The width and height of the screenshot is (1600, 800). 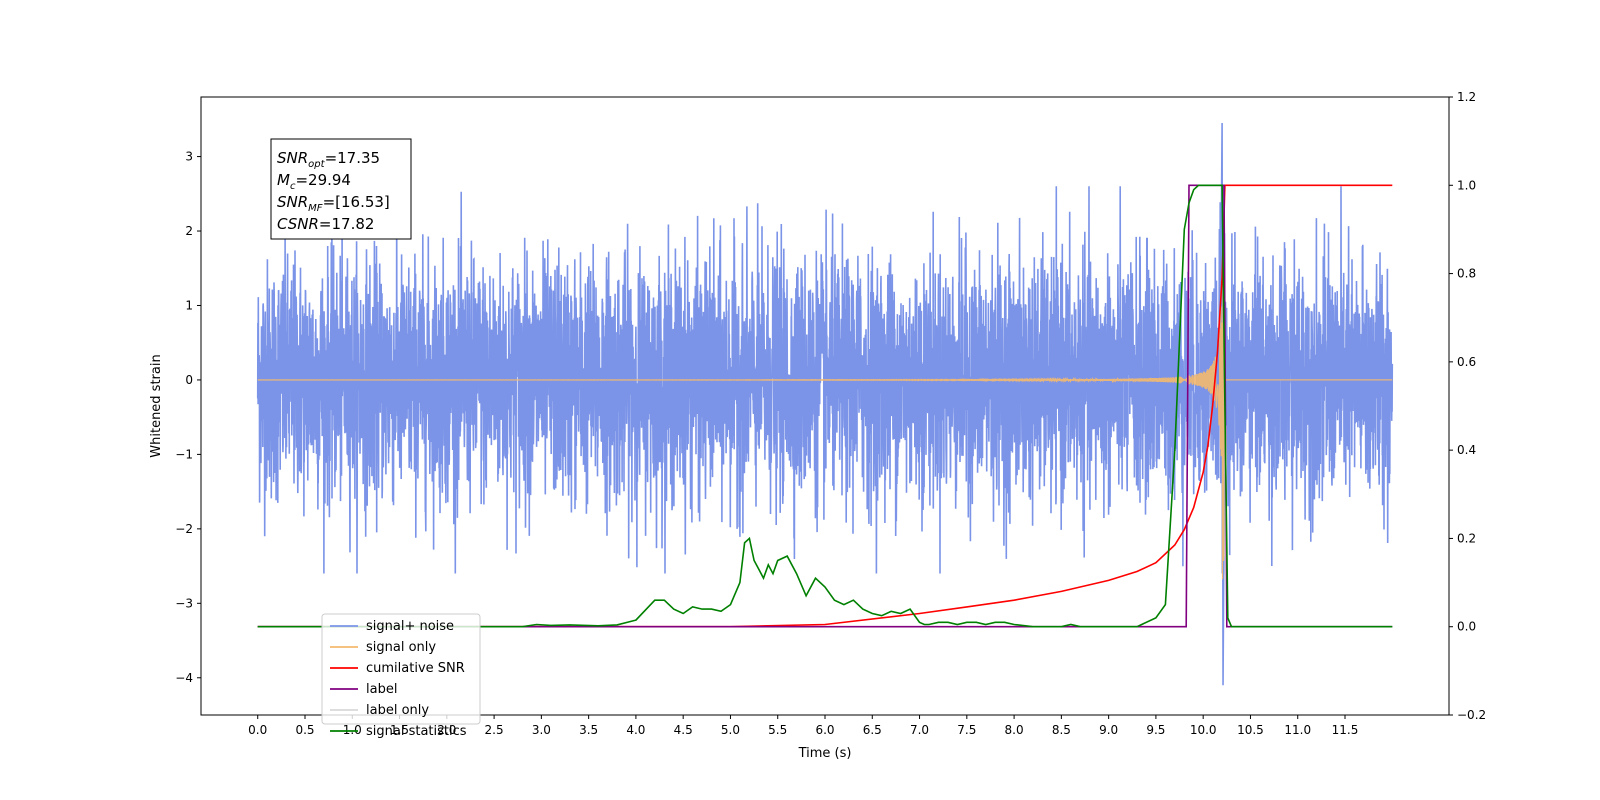 What do you see at coordinates (446, 730) in the screenshot?
I see `x-tick-label: 2.0` at bounding box center [446, 730].